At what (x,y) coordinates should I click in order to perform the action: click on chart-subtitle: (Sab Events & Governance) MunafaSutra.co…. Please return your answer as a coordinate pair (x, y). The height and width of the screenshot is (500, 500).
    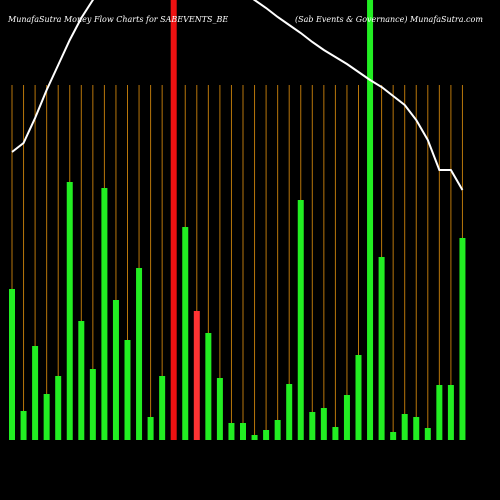
    Looking at the image, I should click on (389, 19).